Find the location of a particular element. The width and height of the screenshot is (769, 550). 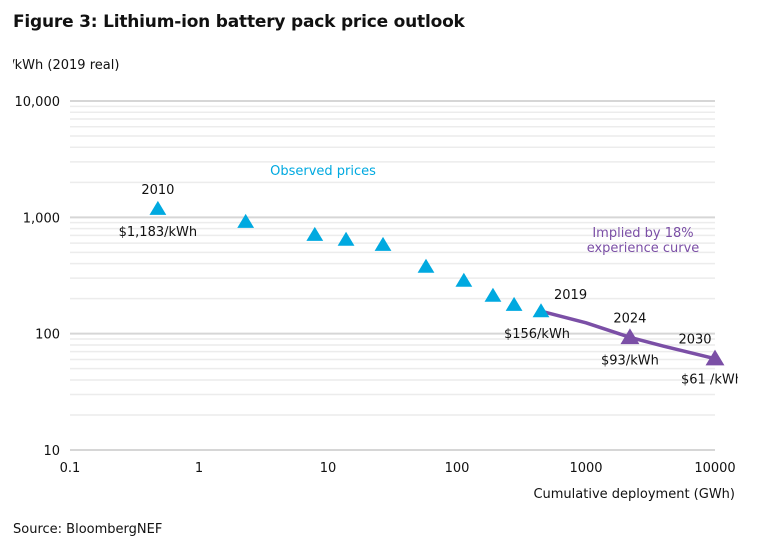

data-annotation: $156/kWh is located at coordinates (537, 334).